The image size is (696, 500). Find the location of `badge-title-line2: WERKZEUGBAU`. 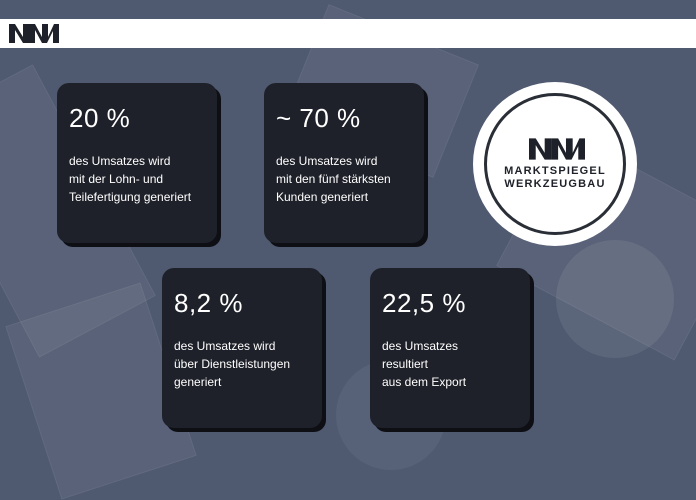

badge-title-line2: WERKZEUGBAU is located at coordinates (555, 184).